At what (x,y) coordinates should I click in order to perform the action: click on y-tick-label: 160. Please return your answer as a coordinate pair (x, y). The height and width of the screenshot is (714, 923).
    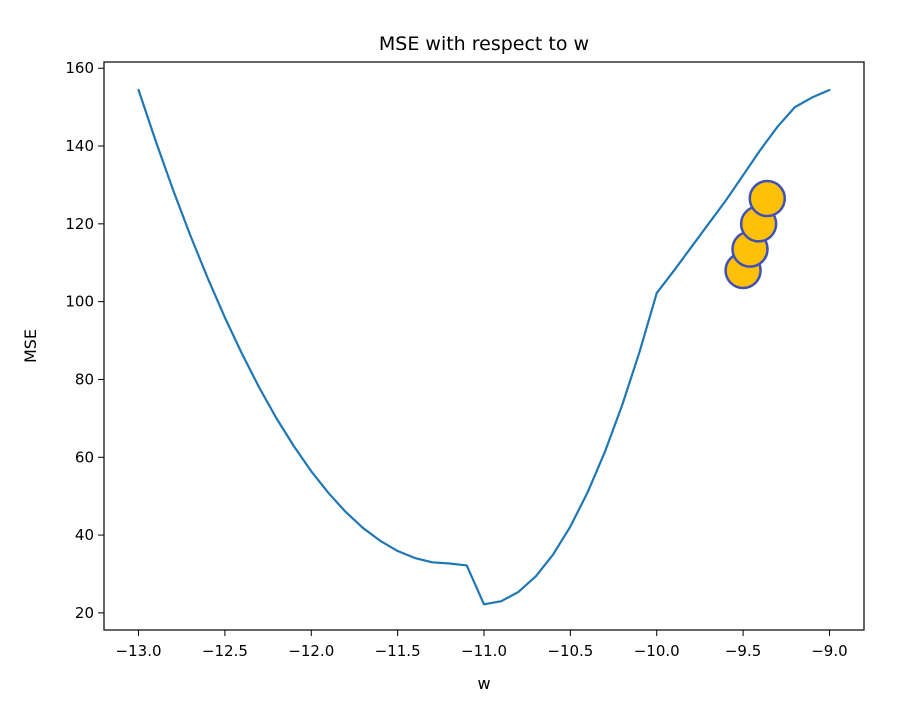
    Looking at the image, I should click on (79, 68).